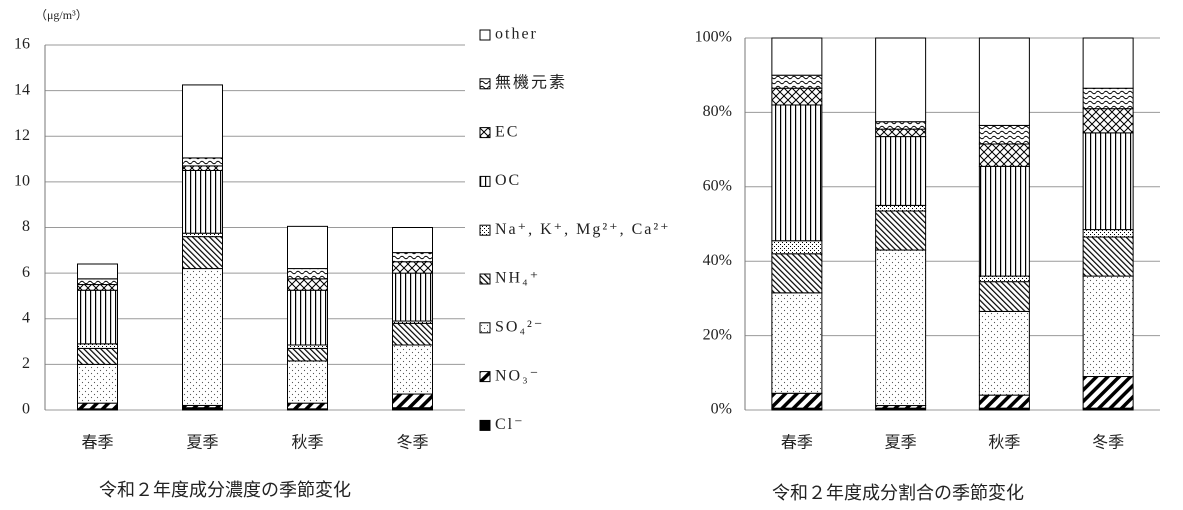 This screenshot has width=1183, height=510. Describe the element at coordinates (1108, 443) in the screenshot. I see `x-tick-label: 冬季` at that location.